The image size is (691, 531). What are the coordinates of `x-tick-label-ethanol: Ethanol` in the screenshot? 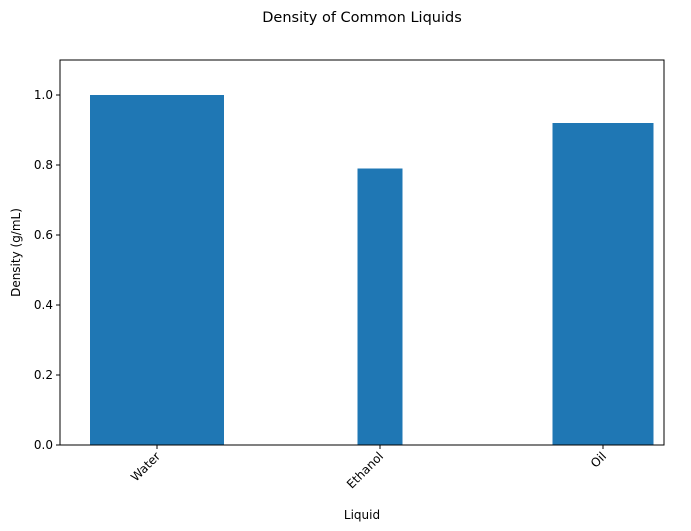 It's located at (365, 470).